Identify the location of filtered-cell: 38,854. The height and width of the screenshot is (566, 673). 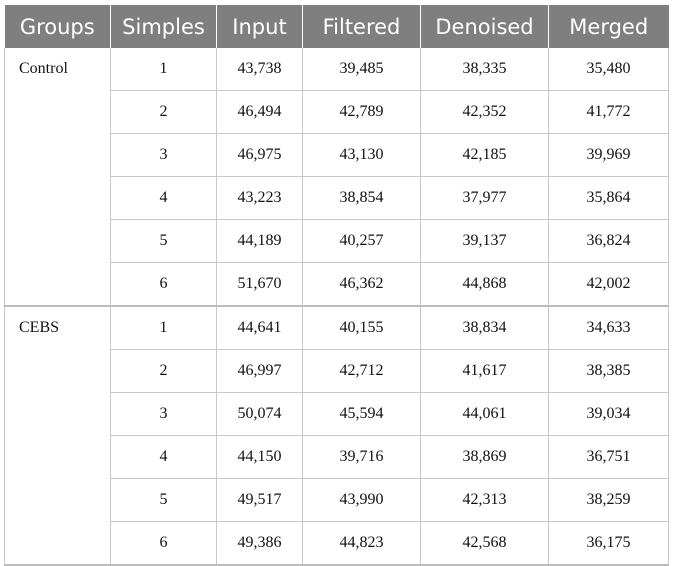
(361, 198).